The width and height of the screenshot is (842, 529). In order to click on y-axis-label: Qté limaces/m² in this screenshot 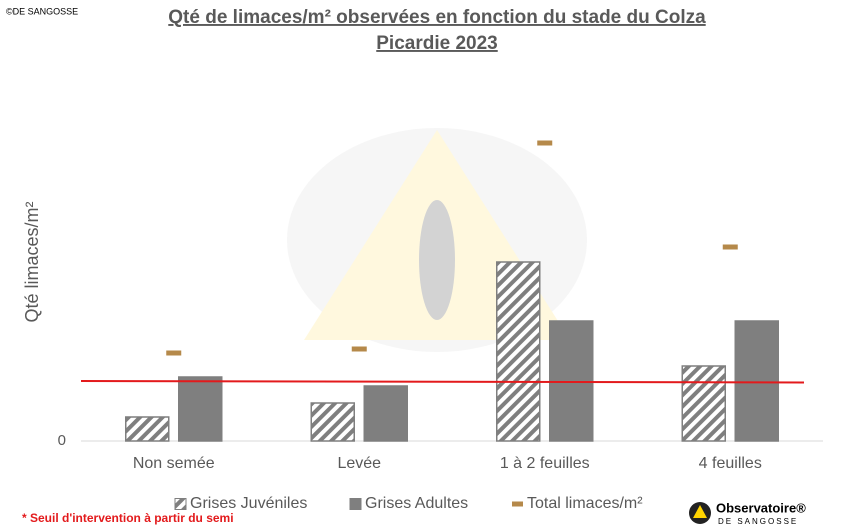, I will do `click(32, 261)`.